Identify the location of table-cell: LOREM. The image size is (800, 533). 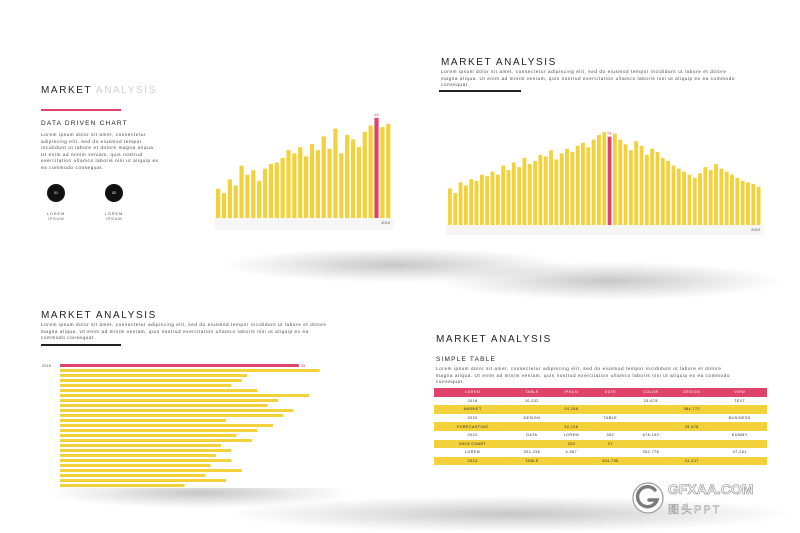
(473, 452).